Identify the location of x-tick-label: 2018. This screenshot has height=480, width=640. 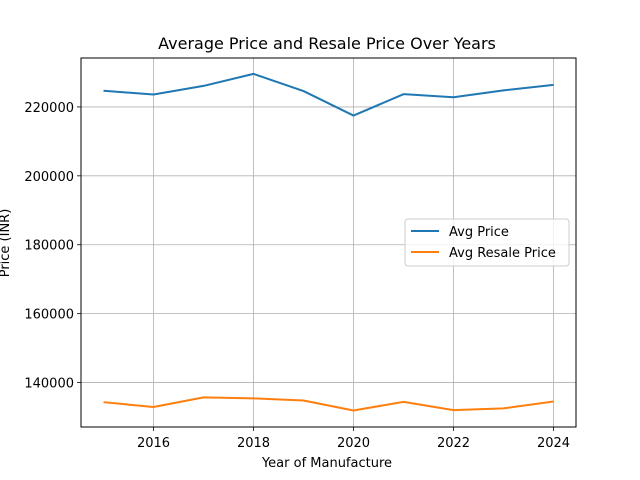
(253, 443).